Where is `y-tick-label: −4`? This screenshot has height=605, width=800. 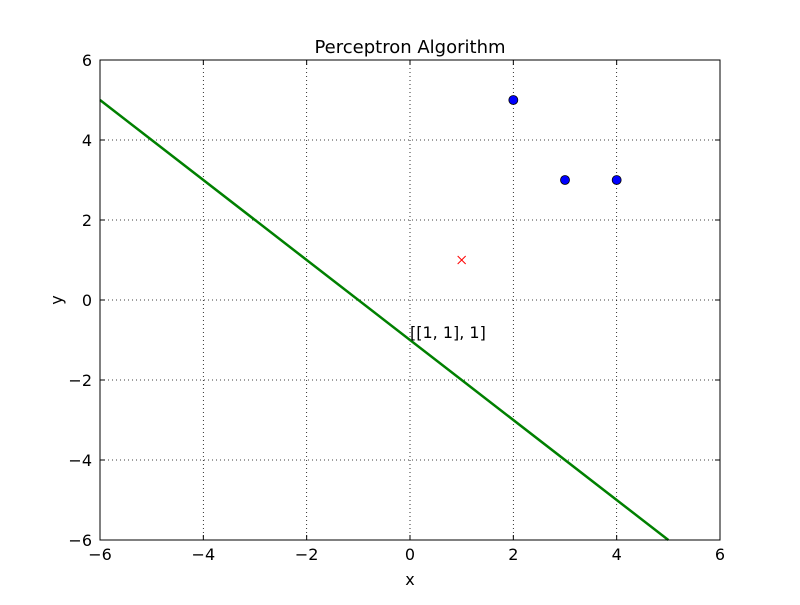 y-tick-label: −4 is located at coordinates (80, 460).